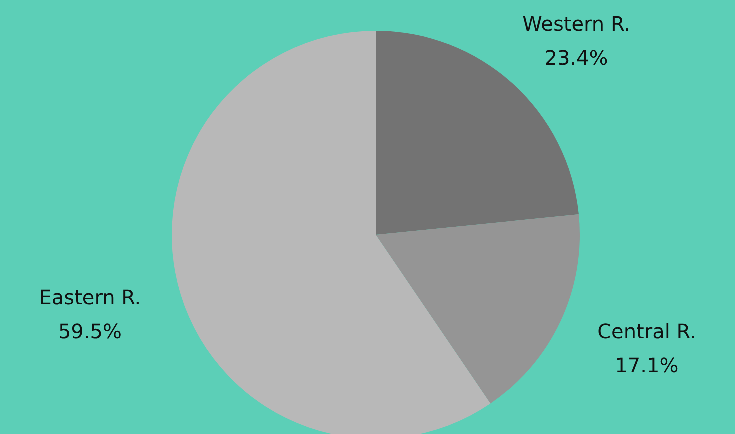  I want to click on data-label: 23.4%, so click(576, 58).